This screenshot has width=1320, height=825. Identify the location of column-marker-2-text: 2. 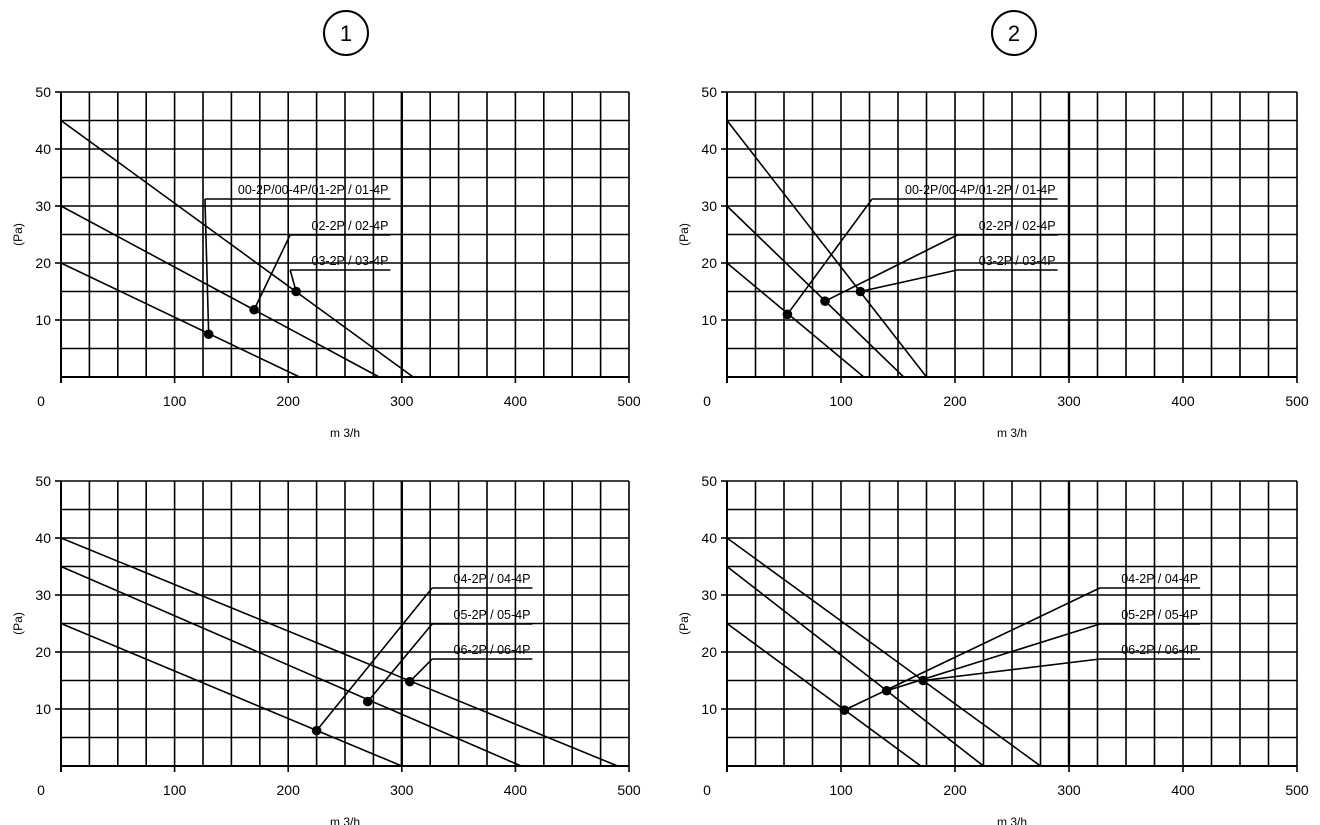
(1014, 33).